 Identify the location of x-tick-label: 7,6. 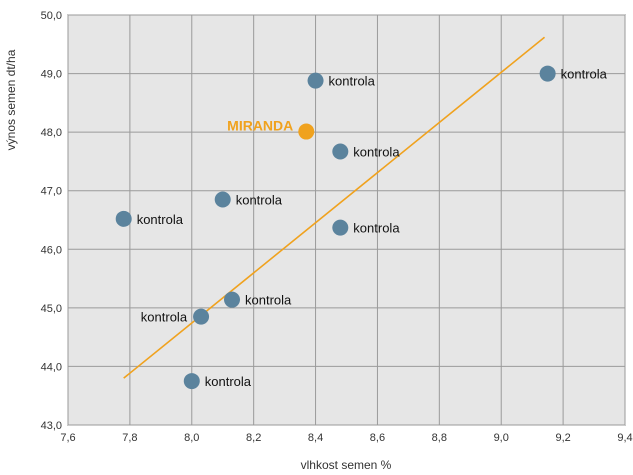
(67, 438).